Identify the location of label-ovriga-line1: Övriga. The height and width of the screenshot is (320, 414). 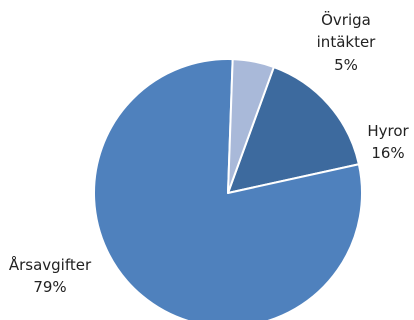
(346, 19).